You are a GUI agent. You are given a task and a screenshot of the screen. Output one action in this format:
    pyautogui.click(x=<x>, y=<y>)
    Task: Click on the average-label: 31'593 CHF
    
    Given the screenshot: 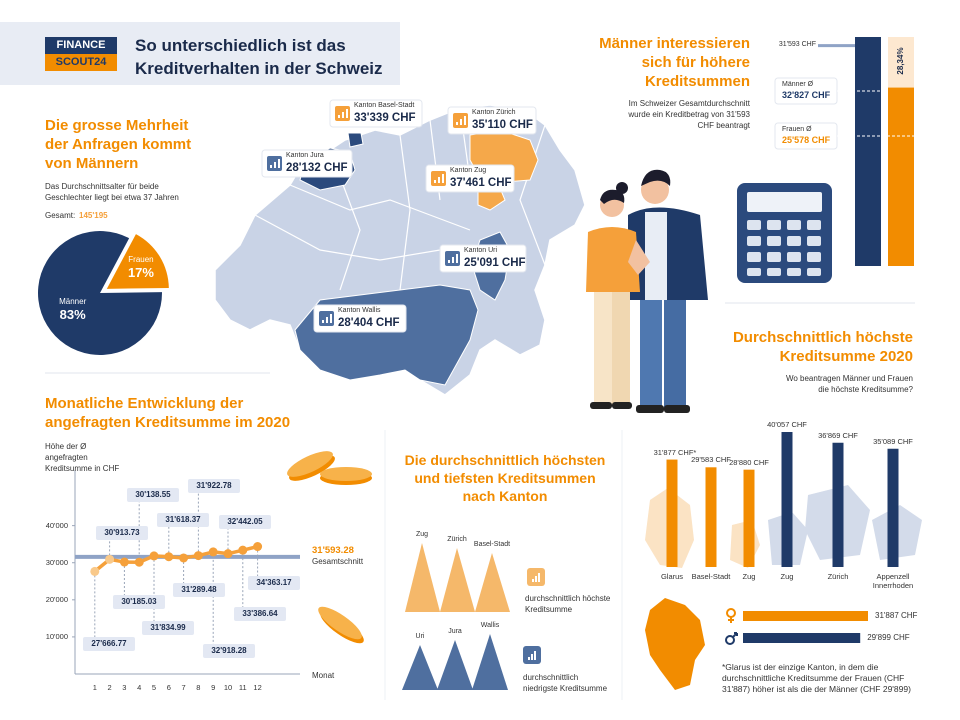 What is the action you would take?
    pyautogui.click(x=797, y=44)
    